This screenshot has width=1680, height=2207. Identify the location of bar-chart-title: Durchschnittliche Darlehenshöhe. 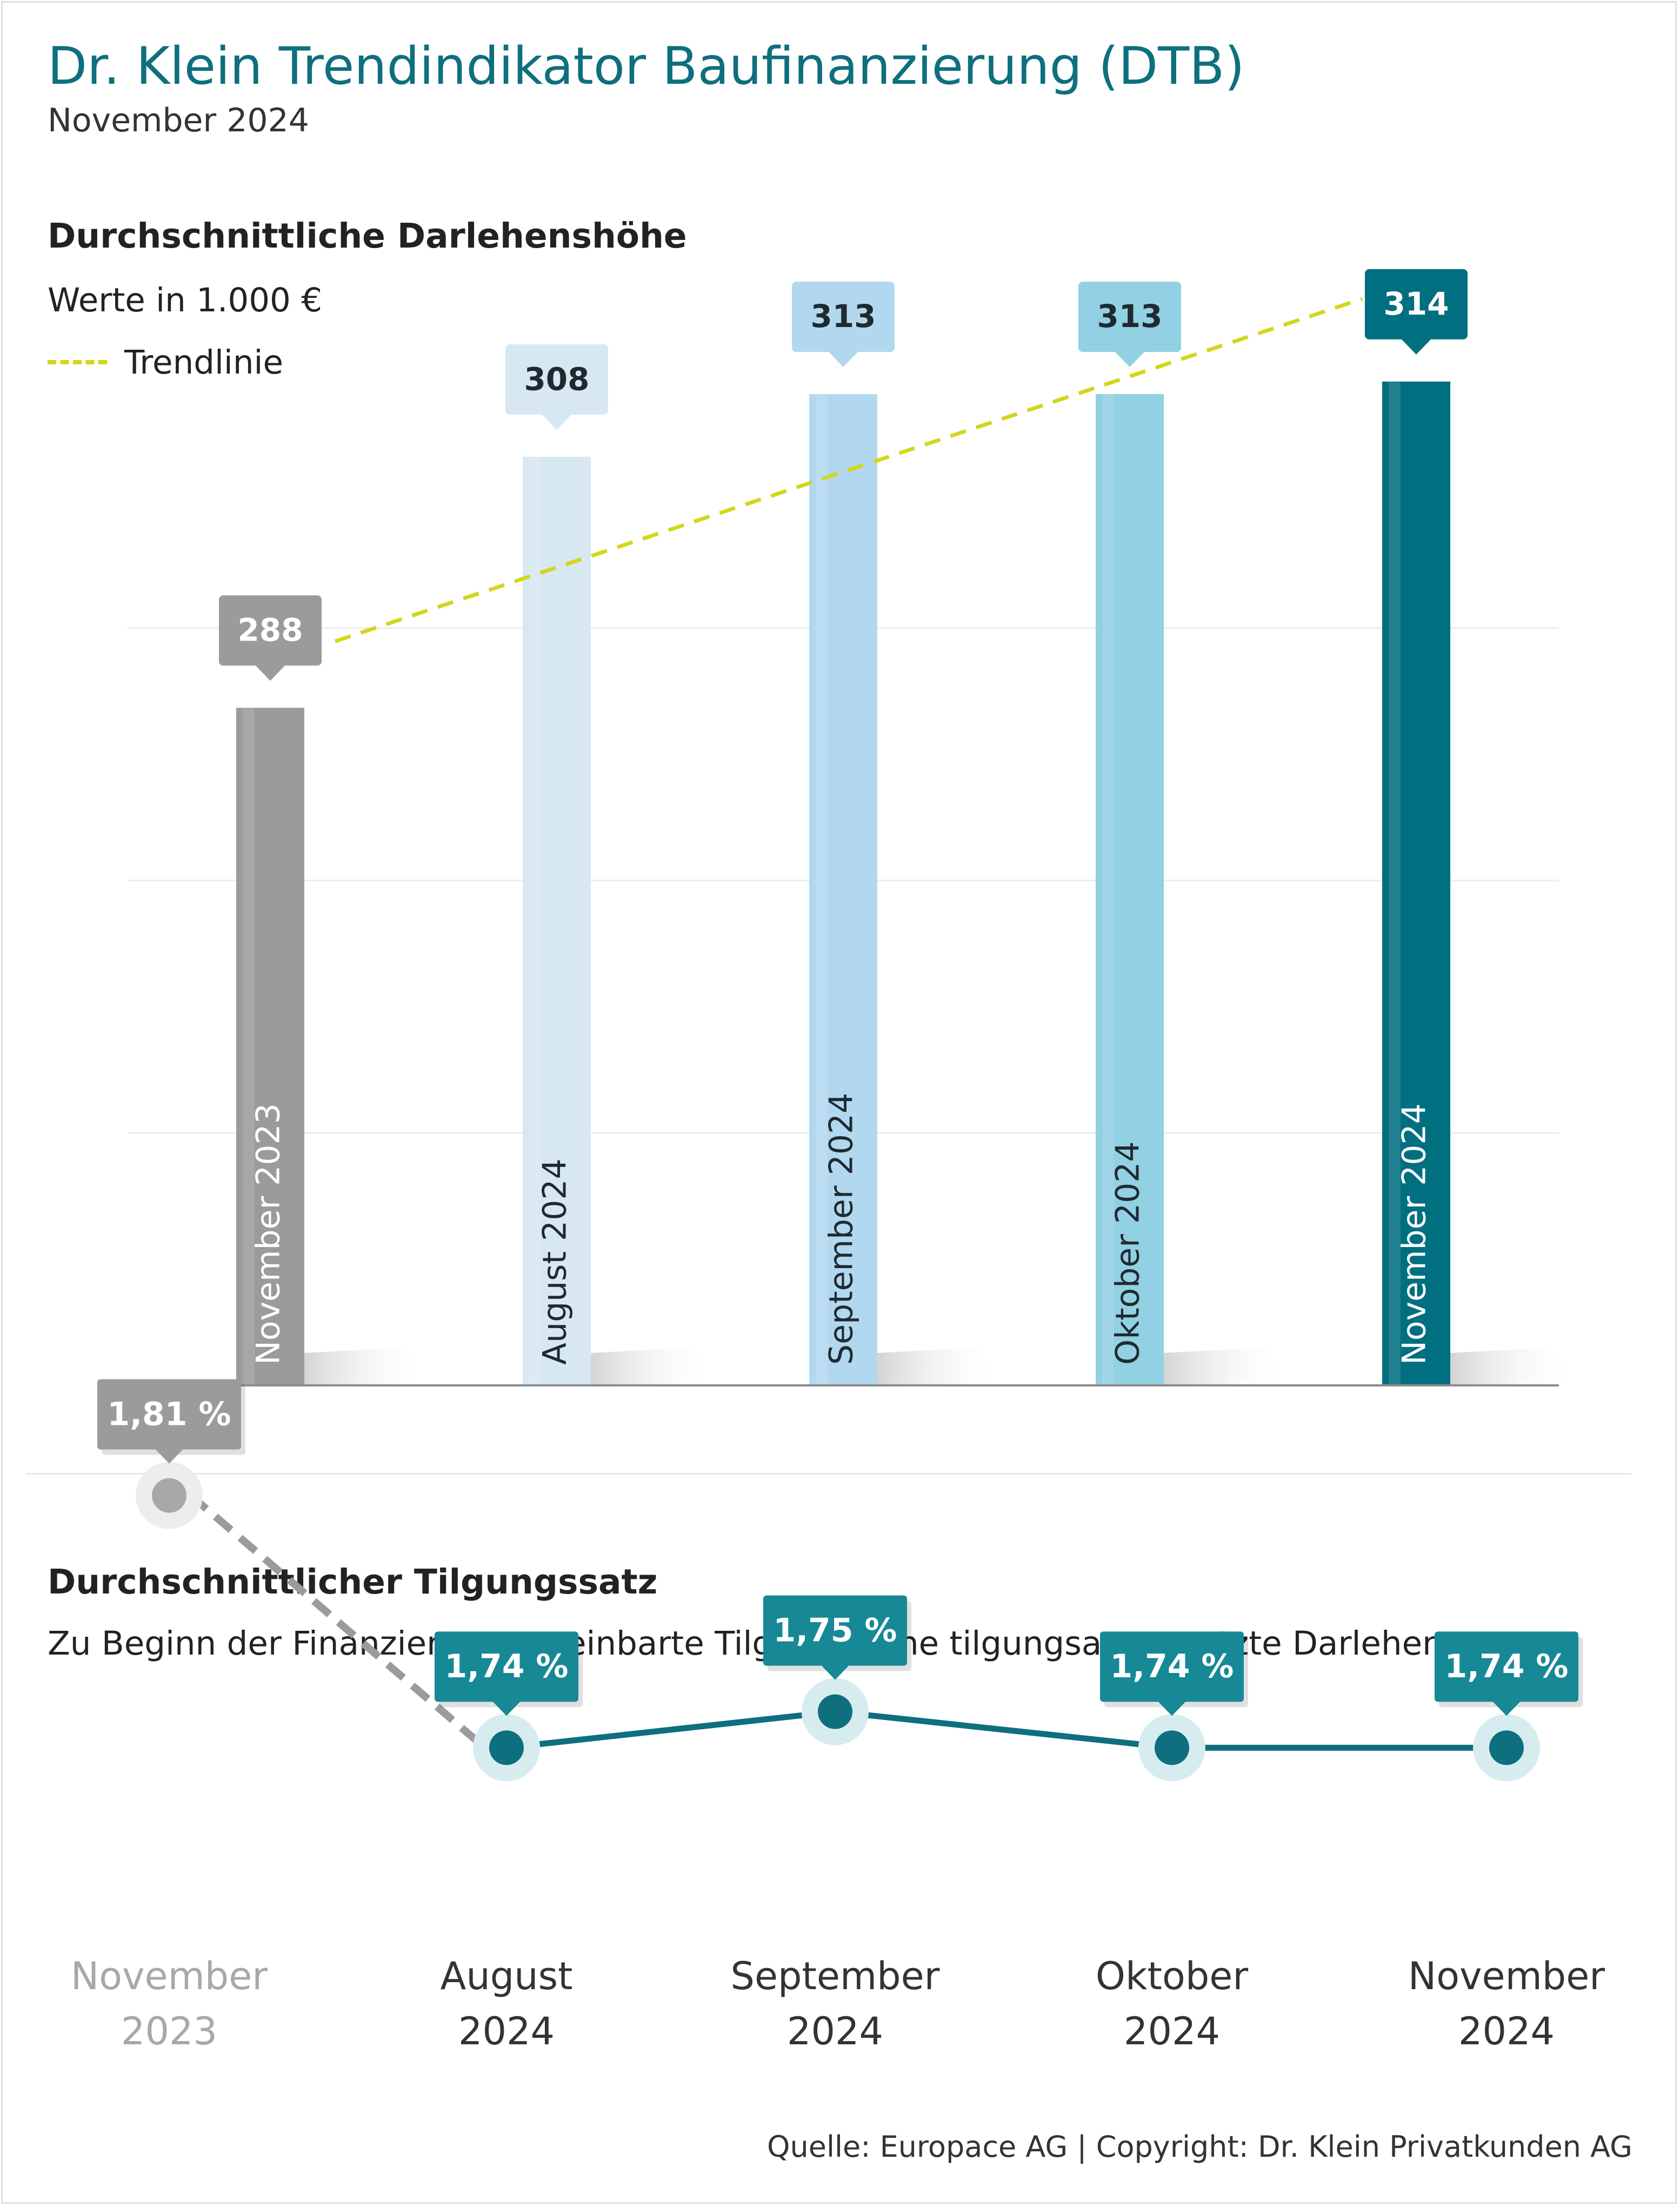
(367, 236).